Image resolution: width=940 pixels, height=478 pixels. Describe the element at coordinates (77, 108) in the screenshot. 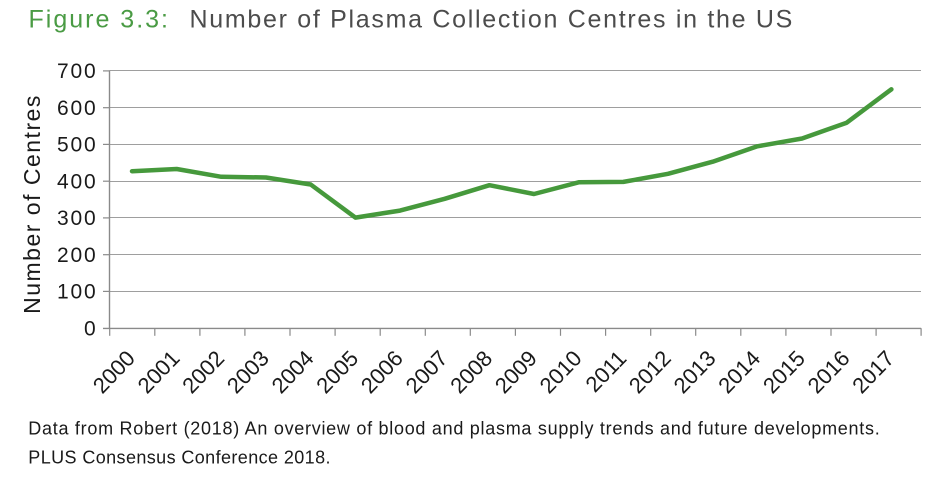

I see `svg-text: 600` at that location.